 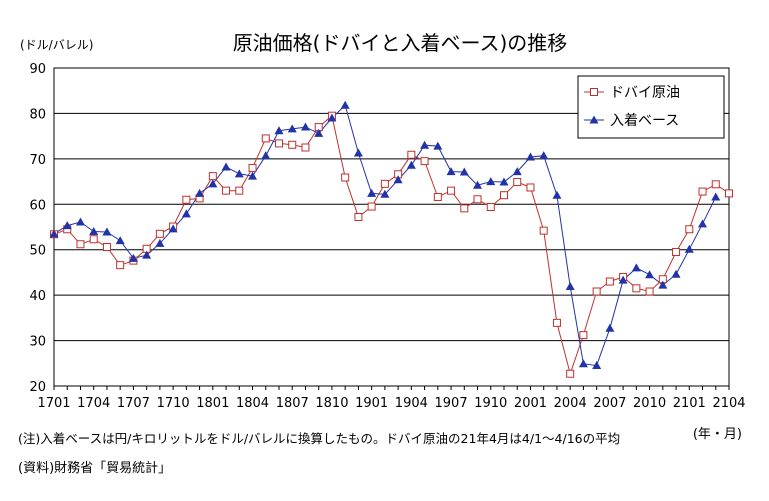 I want to click on legend-box, so click(x=651, y=107).